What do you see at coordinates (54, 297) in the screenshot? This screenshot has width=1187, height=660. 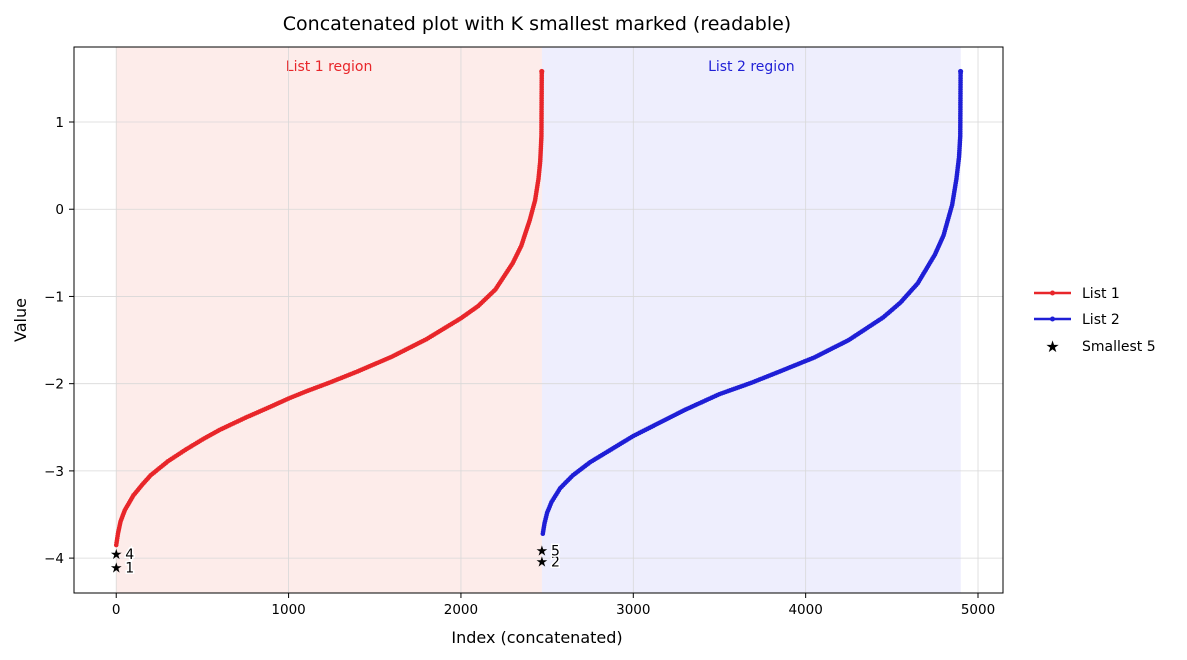 I see `y-tick-label: −1` at bounding box center [54, 297].